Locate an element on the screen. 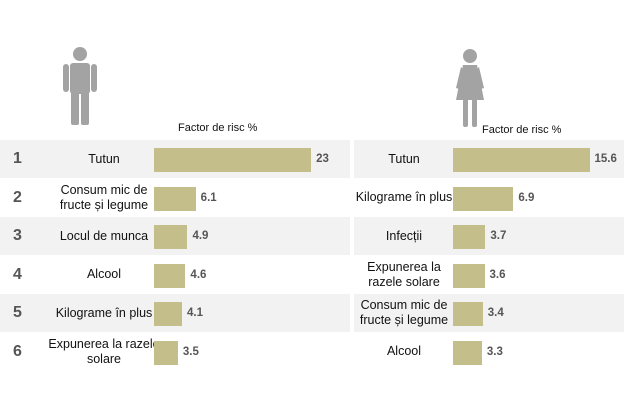 The width and height of the screenshot is (624, 410). men-value-label: 4.1 is located at coordinates (195, 313).